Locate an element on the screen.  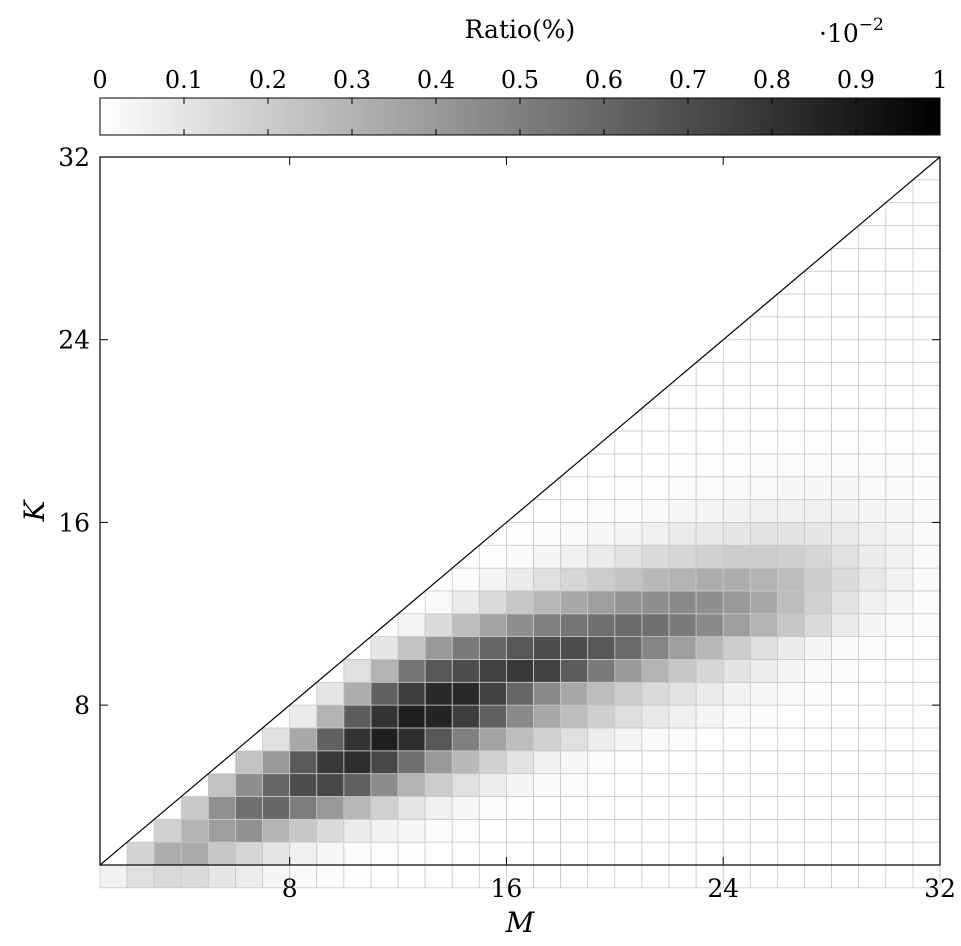
colorbar-gradient is located at coordinates (520, 116).